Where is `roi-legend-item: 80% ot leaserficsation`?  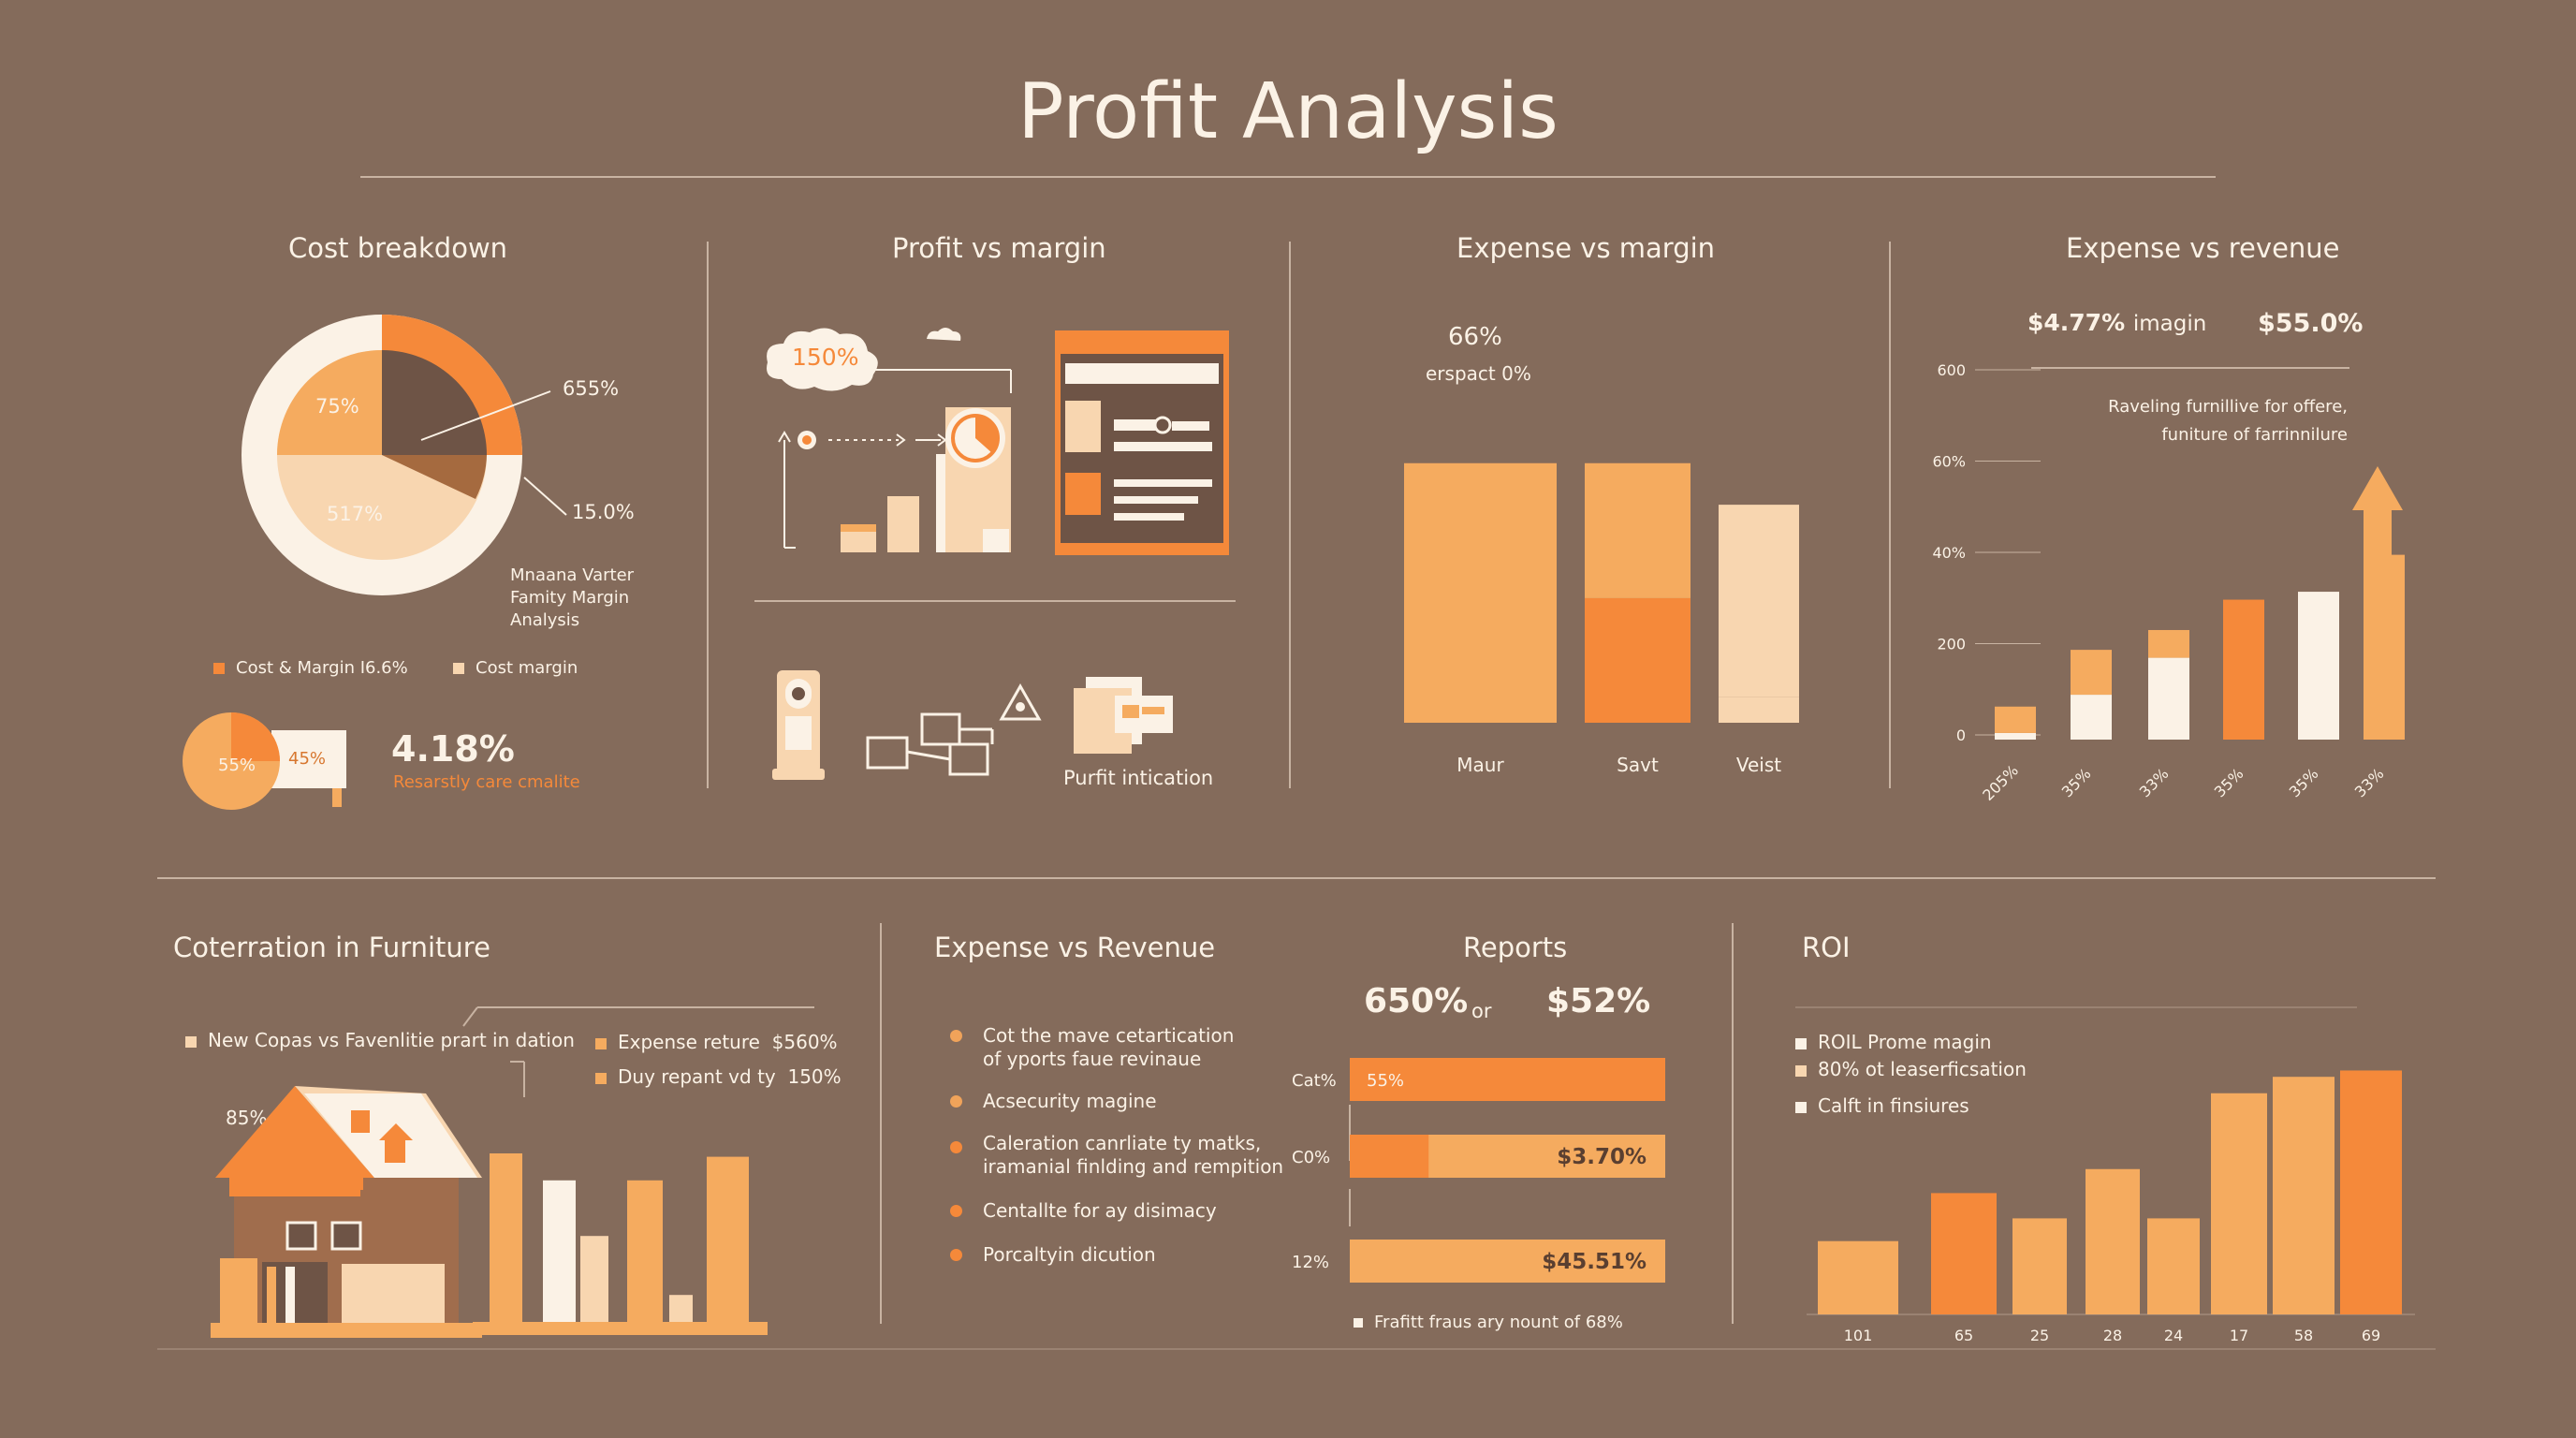 roi-legend-item: 80% ot leaserficsation is located at coordinates (1911, 1069).